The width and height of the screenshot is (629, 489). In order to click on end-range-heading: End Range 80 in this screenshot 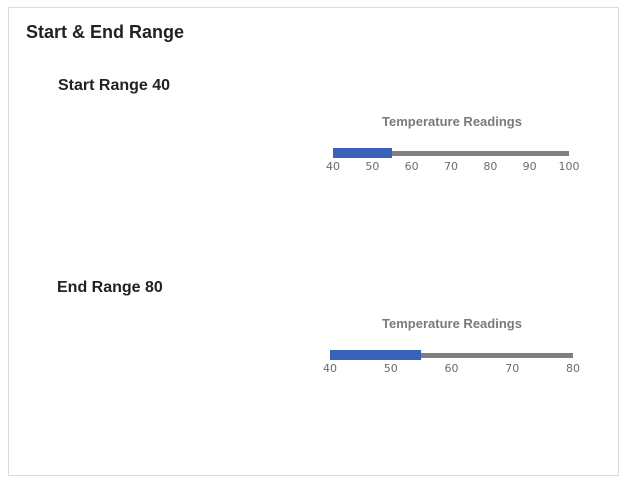, I will do `click(110, 287)`.